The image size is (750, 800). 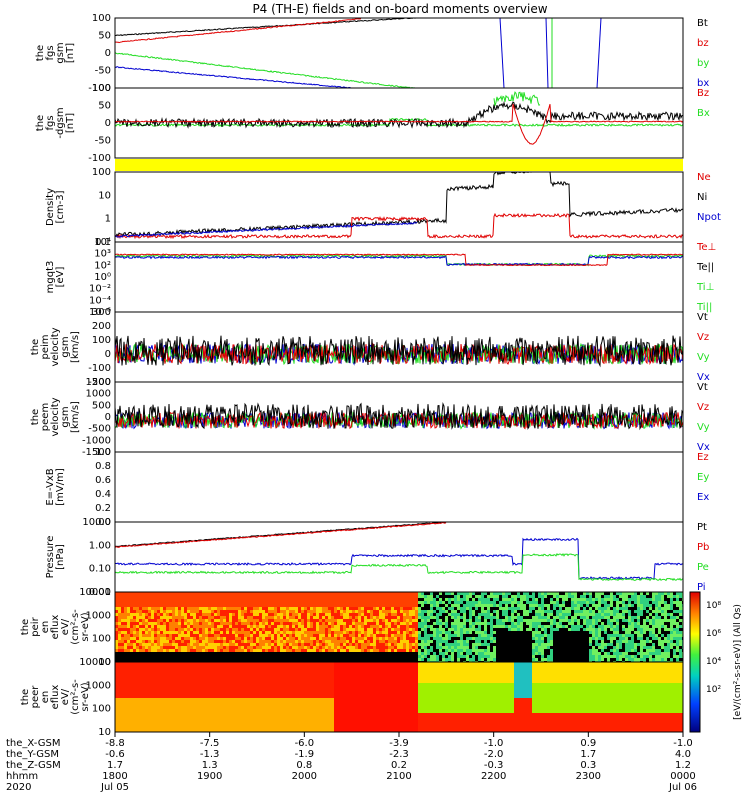 What do you see at coordinates (705, 287) in the screenshot?
I see `legend-entry: Ti⊥` at bounding box center [705, 287].